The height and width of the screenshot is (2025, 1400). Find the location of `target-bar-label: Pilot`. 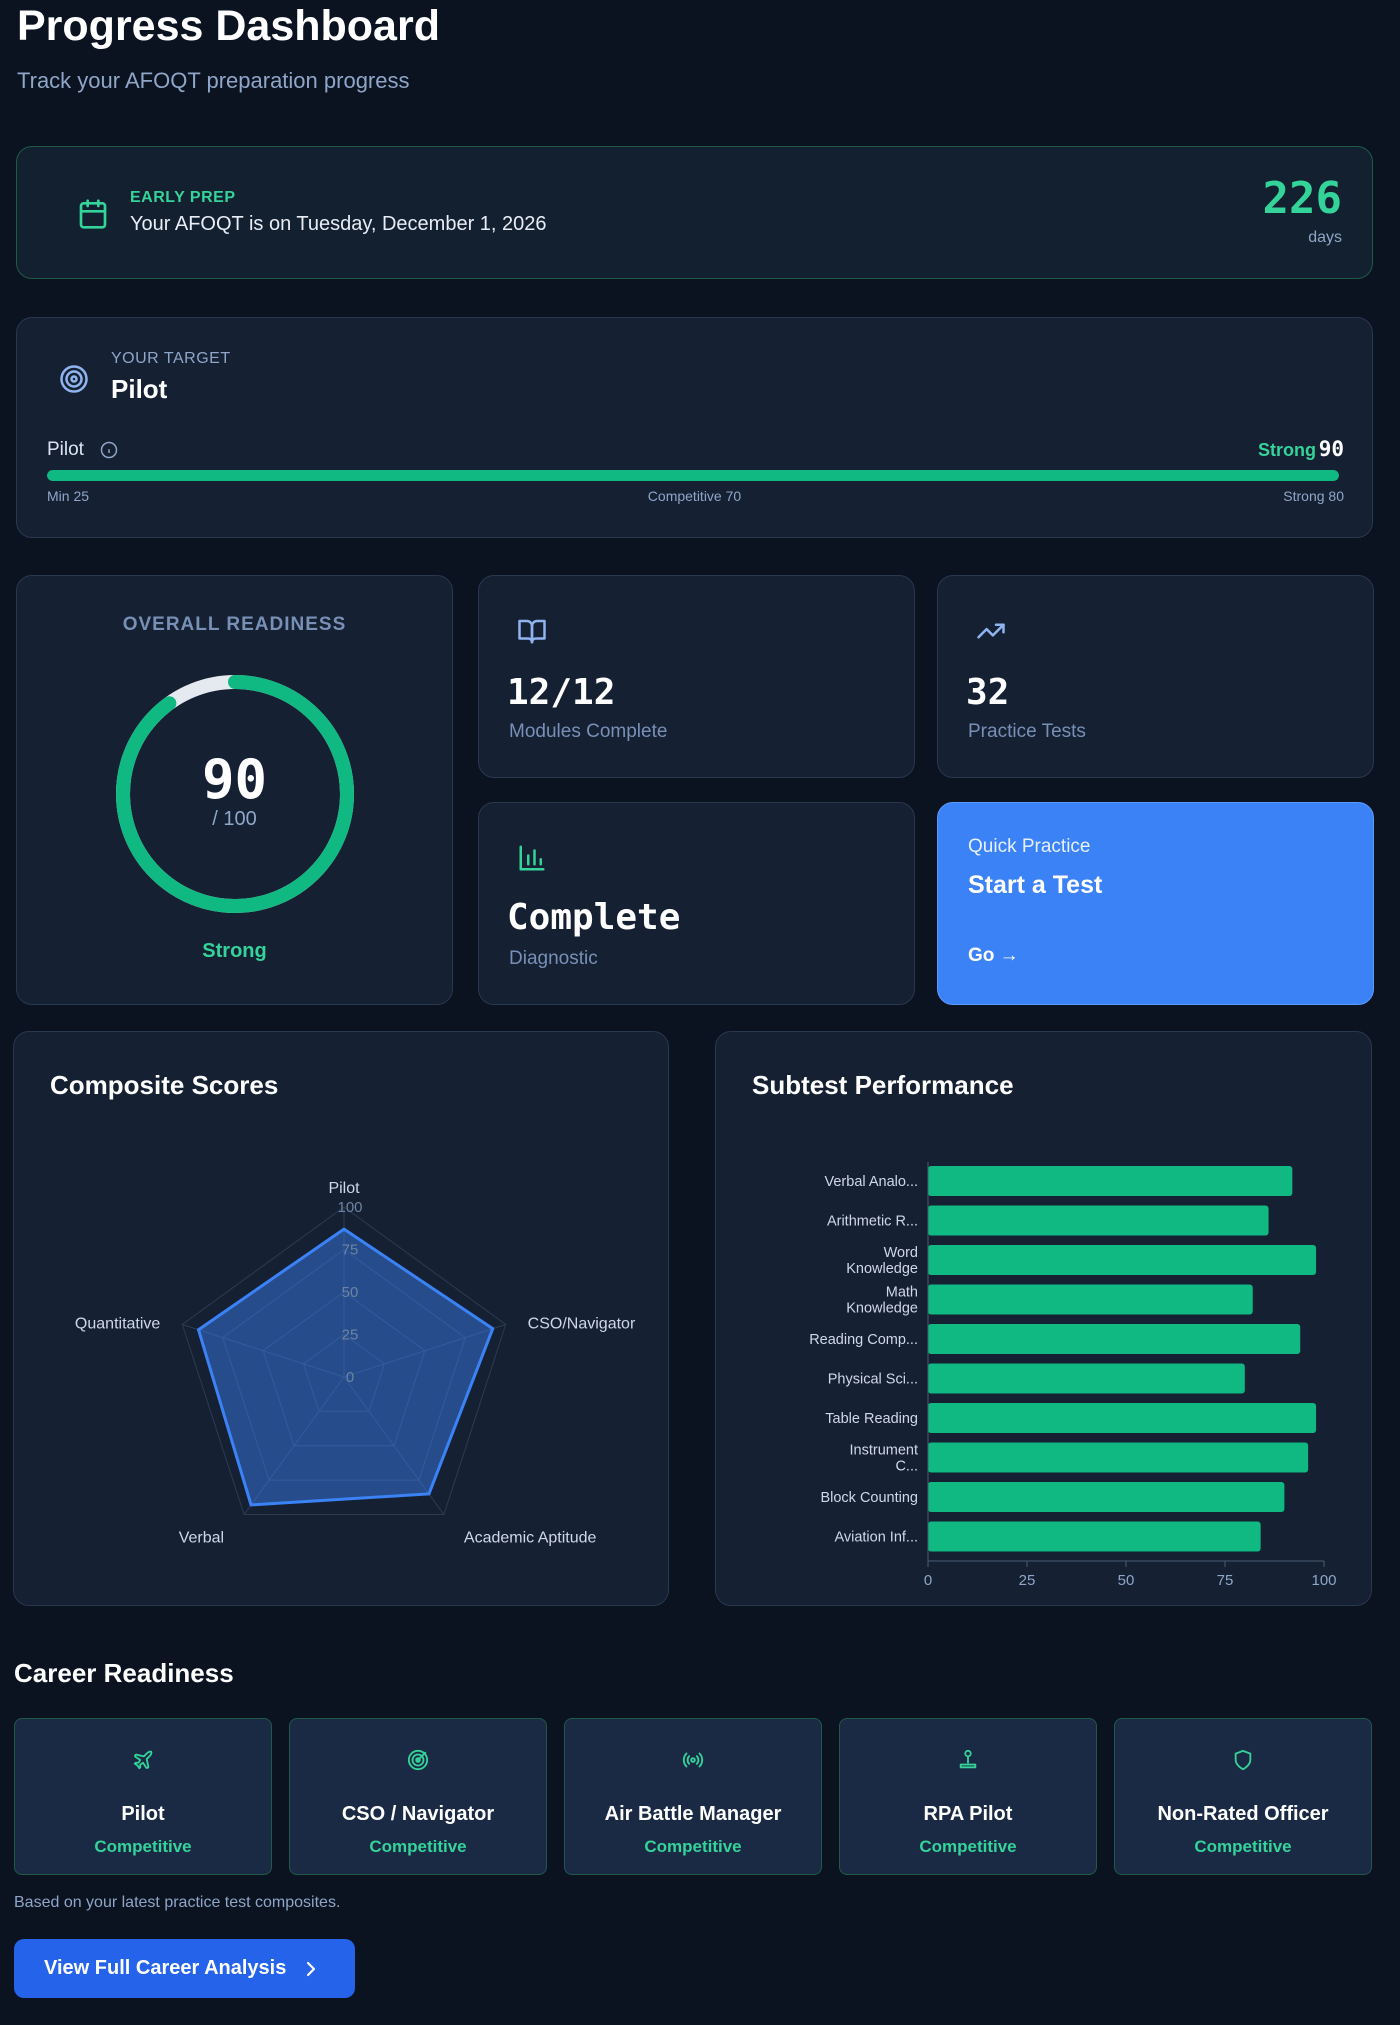

target-bar-label: Pilot is located at coordinates (65, 449).